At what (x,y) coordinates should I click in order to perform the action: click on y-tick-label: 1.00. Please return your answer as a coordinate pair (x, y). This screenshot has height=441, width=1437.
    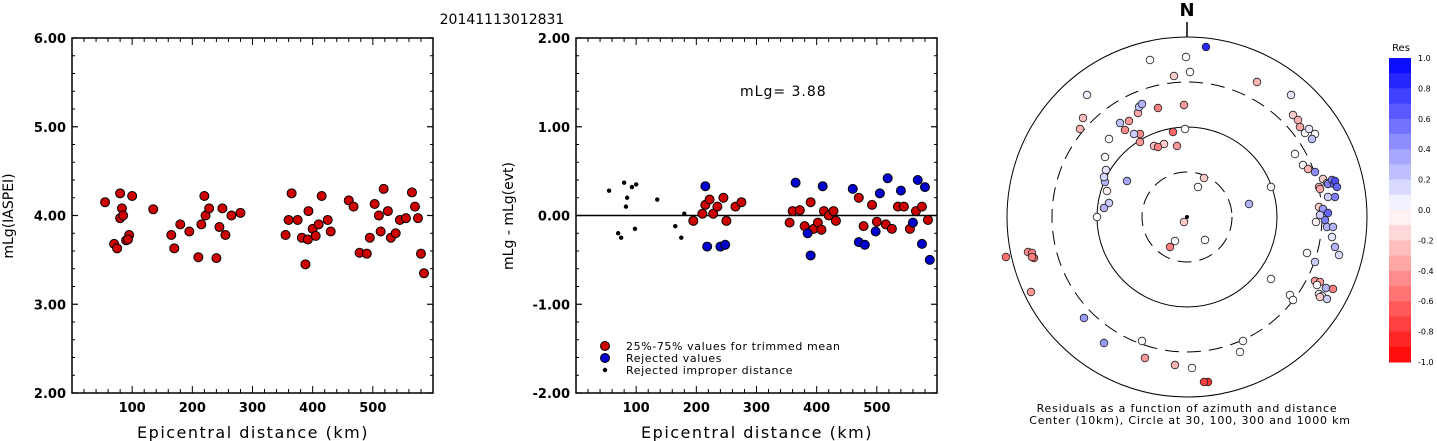
    Looking at the image, I should click on (554, 128).